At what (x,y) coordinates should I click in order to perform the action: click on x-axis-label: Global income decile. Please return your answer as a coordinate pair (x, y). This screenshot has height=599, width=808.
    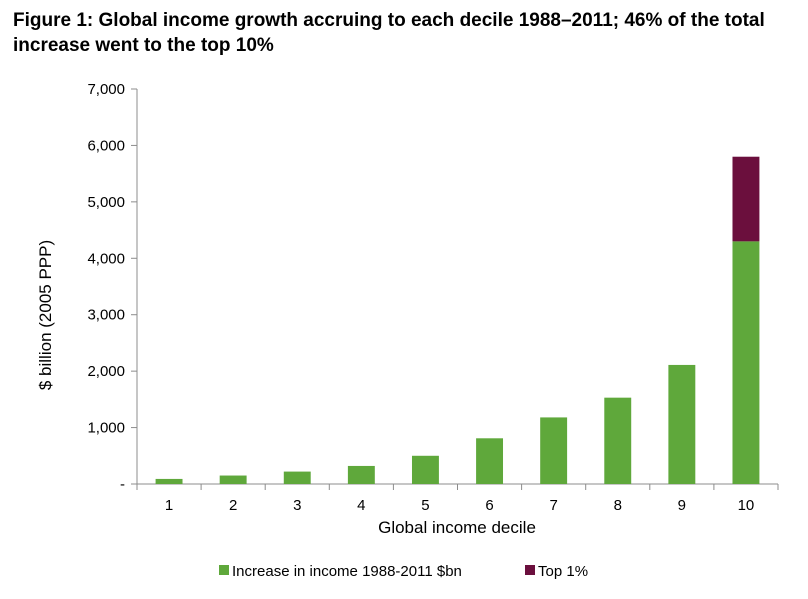
    Looking at the image, I should click on (457, 527).